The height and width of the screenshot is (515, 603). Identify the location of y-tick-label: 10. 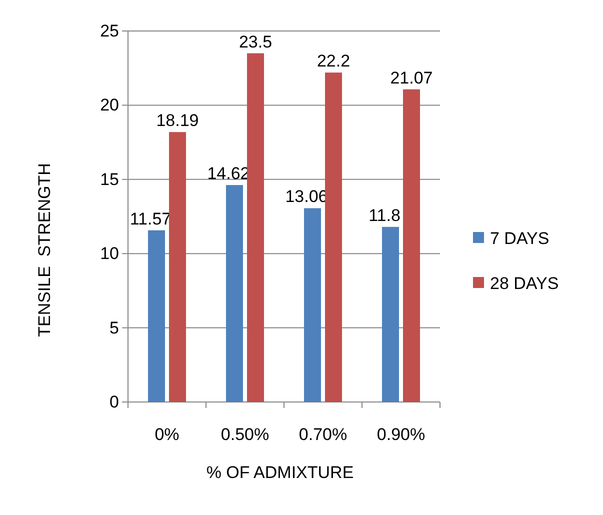
(109, 254).